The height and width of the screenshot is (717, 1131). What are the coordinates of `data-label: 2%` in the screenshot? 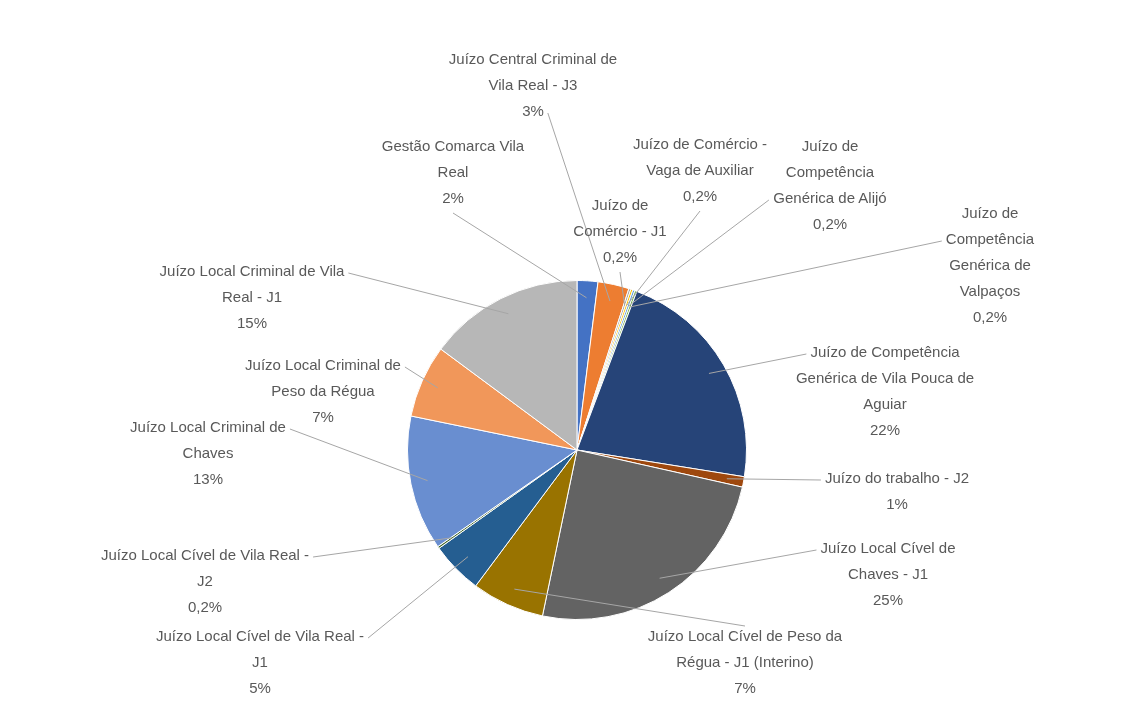 It's located at (453, 197).